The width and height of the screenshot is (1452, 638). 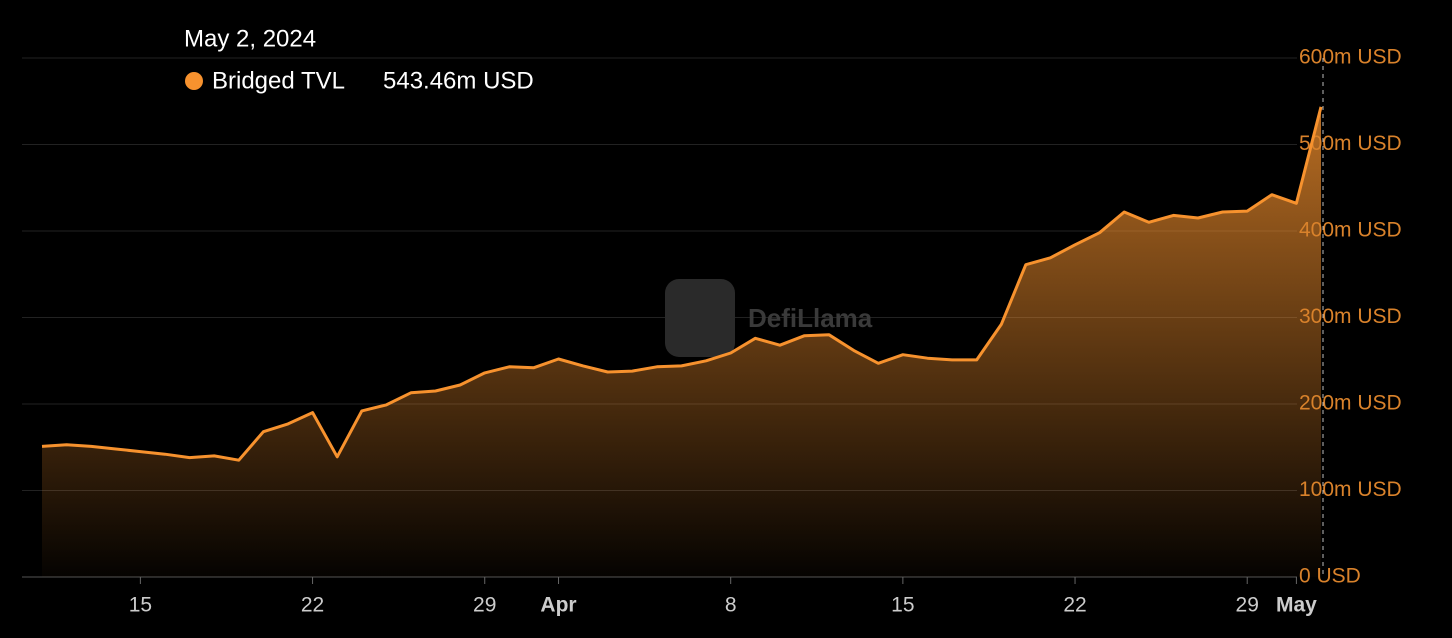 I want to click on y-tick-label: 500m USD, so click(x=1350, y=143).